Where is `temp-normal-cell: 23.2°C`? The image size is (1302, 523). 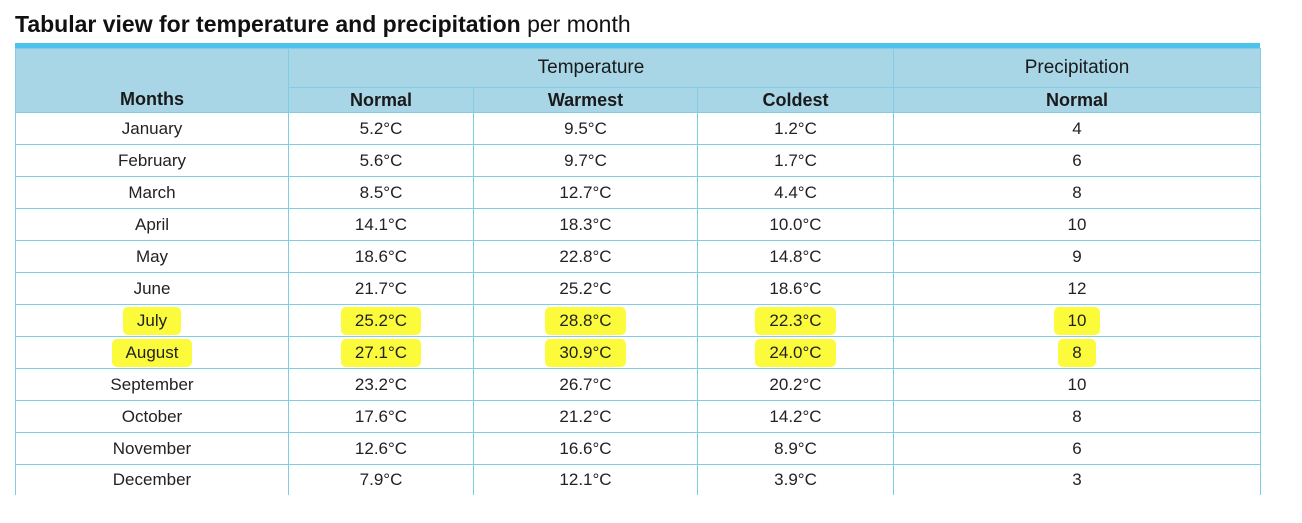 temp-normal-cell: 23.2°C is located at coordinates (381, 384).